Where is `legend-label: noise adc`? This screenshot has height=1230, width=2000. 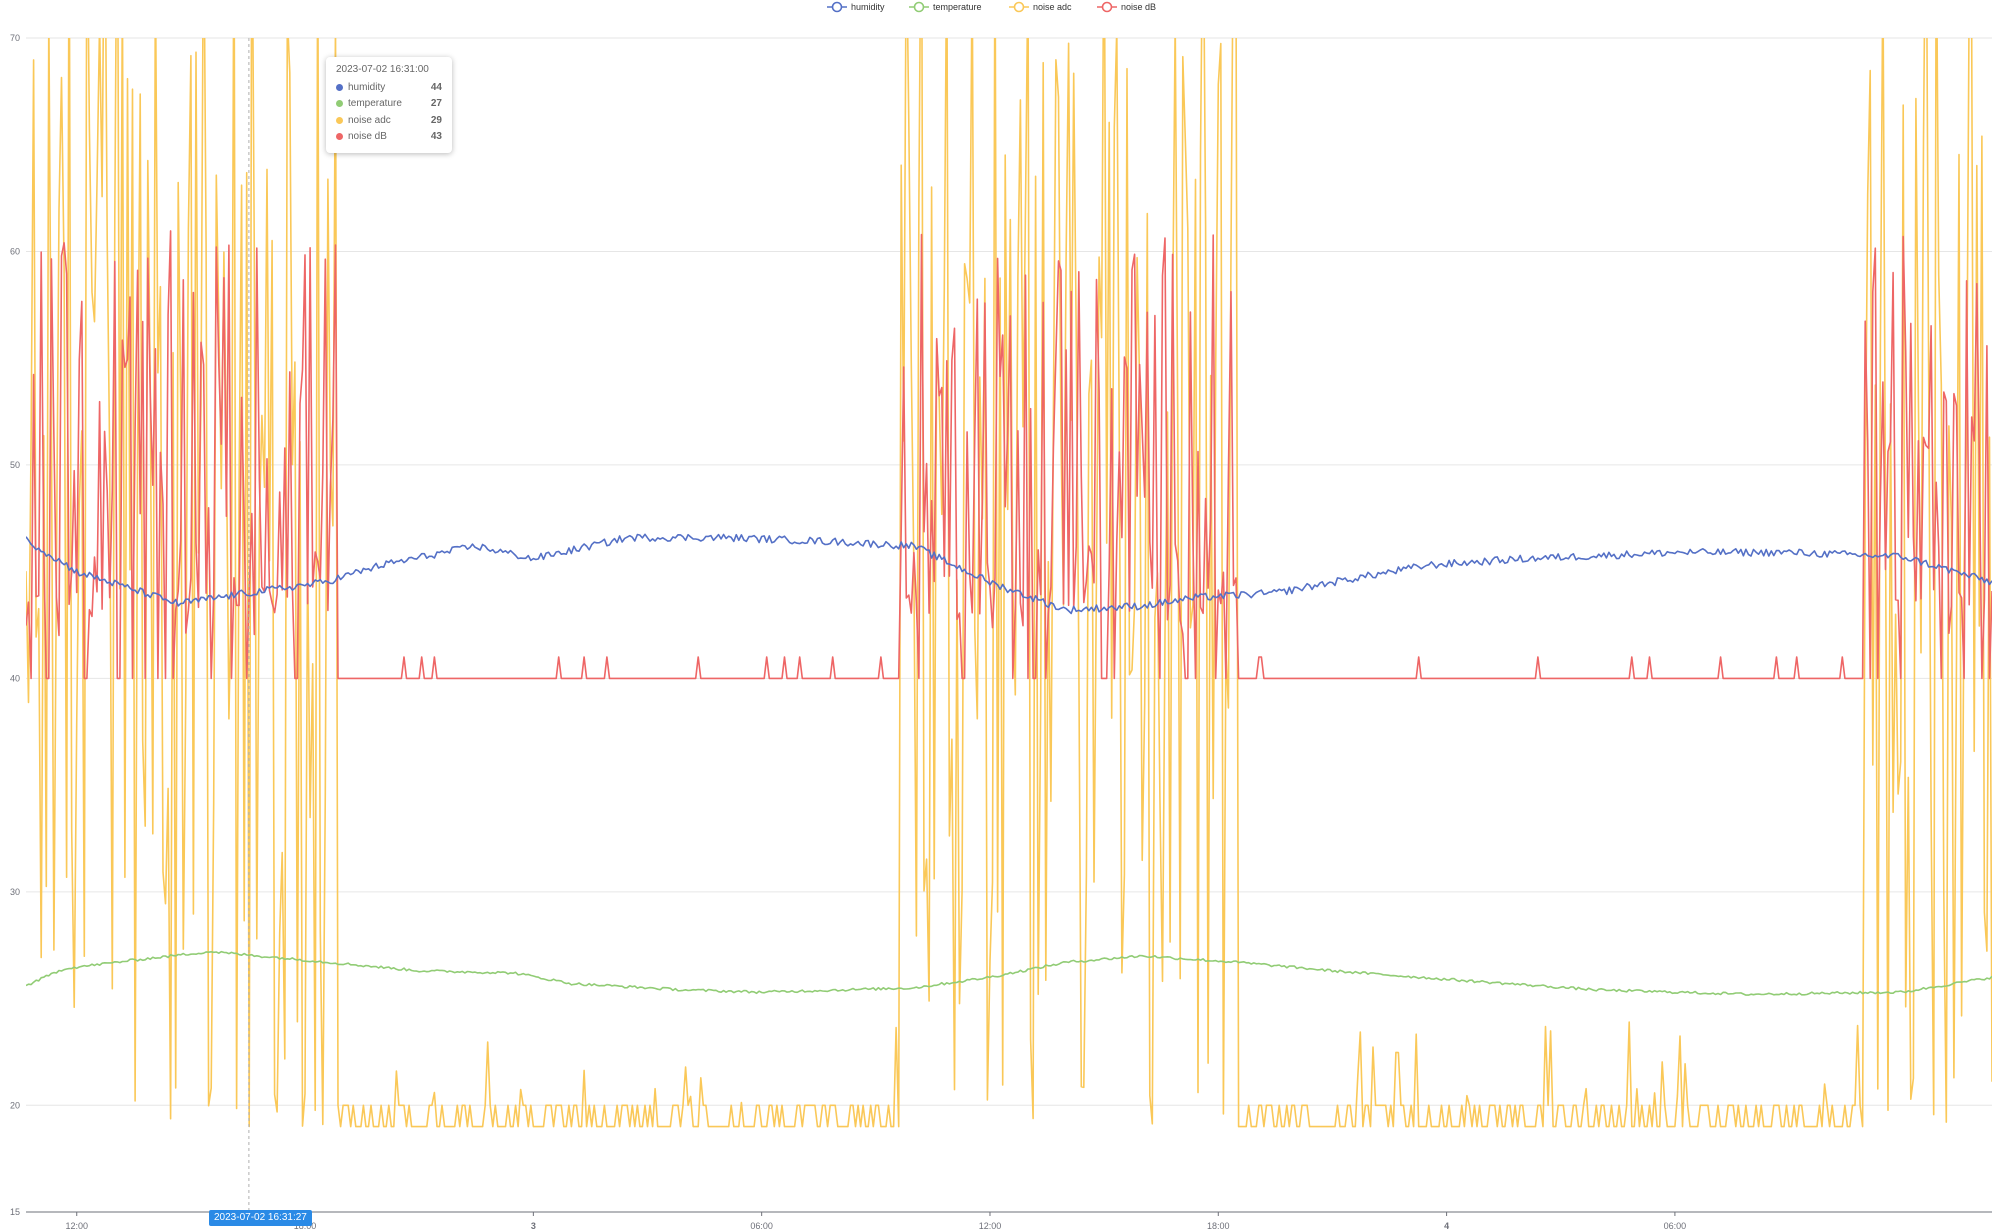
legend-label: noise adc is located at coordinates (1052, 7).